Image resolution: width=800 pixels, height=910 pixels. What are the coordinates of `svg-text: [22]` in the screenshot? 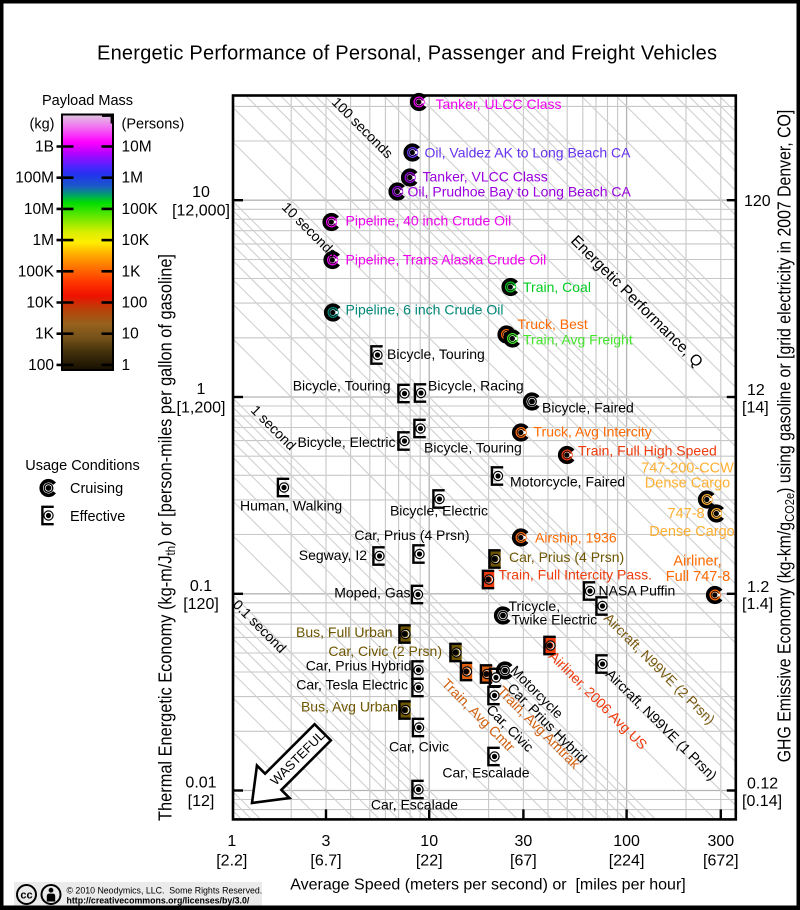 It's located at (429, 860).